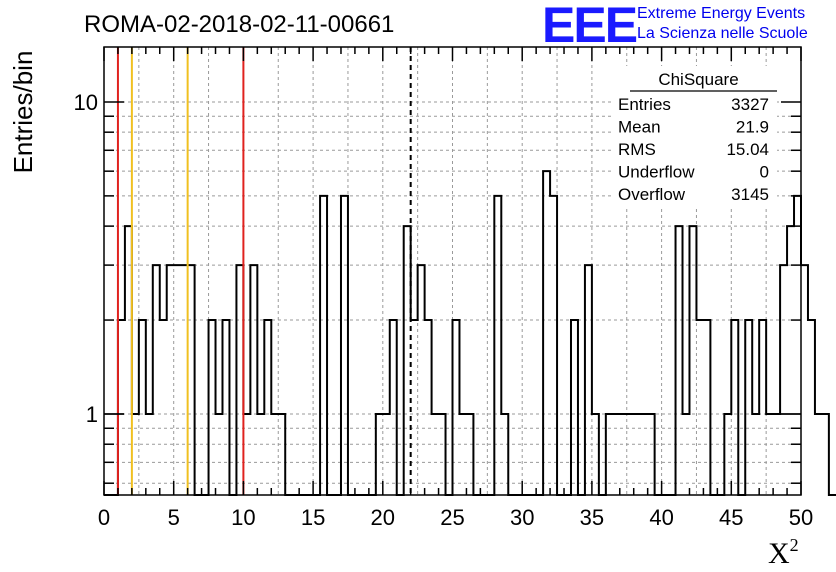 This screenshot has height=572, width=836. I want to click on x-tick-label: 50, so click(801, 517).